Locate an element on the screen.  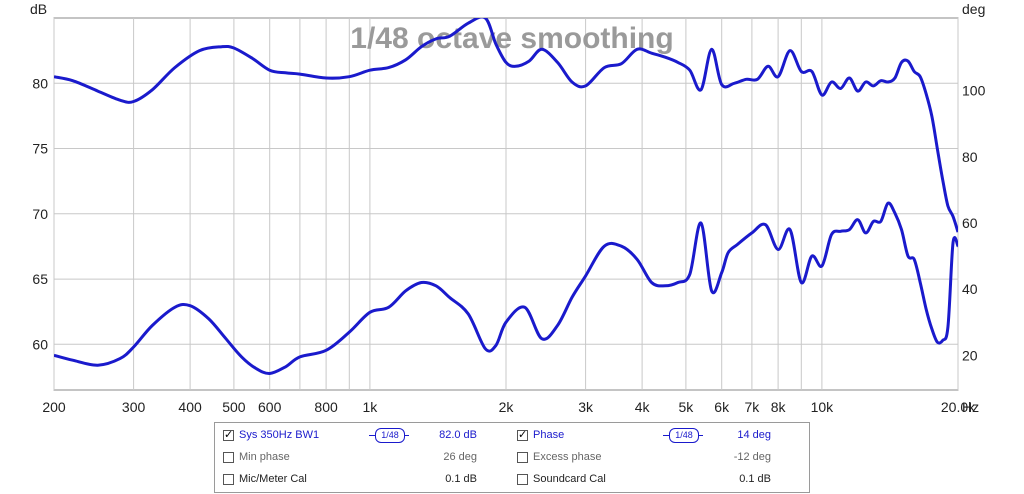
y-left-tick-label: 60 is located at coordinates (40, 344).